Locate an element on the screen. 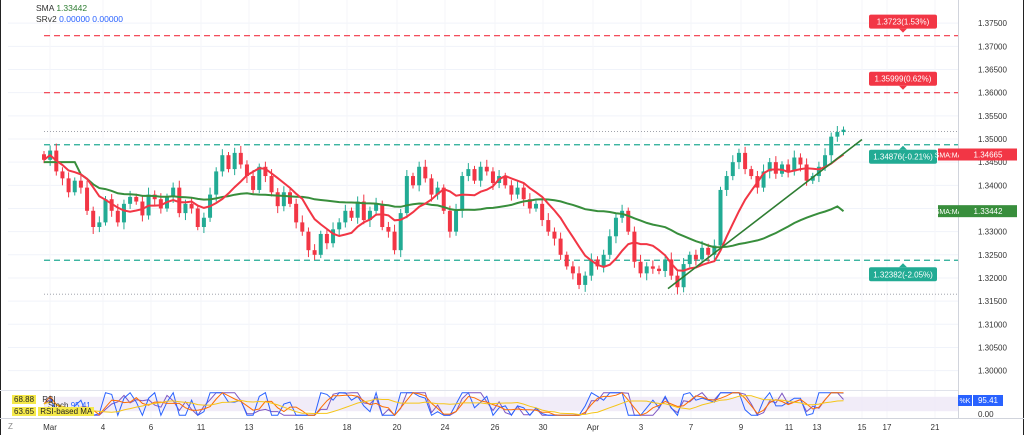 This screenshot has width=1024, height=435. rsi-legend: 68.88 RSI is located at coordinates (34, 400).